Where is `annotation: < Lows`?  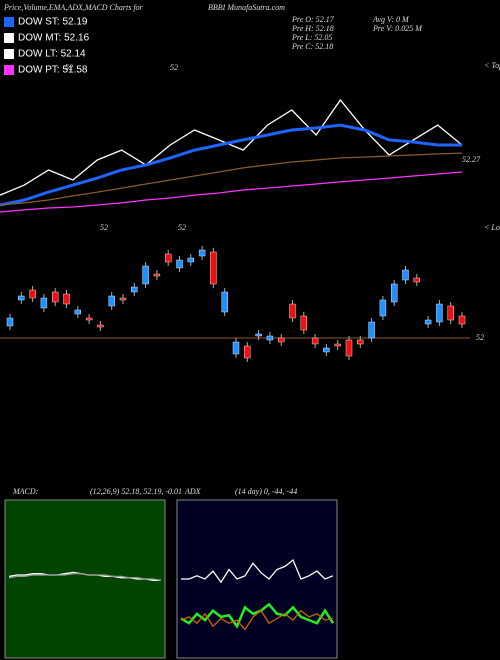
annotation: < Lows is located at coordinates (492, 227).